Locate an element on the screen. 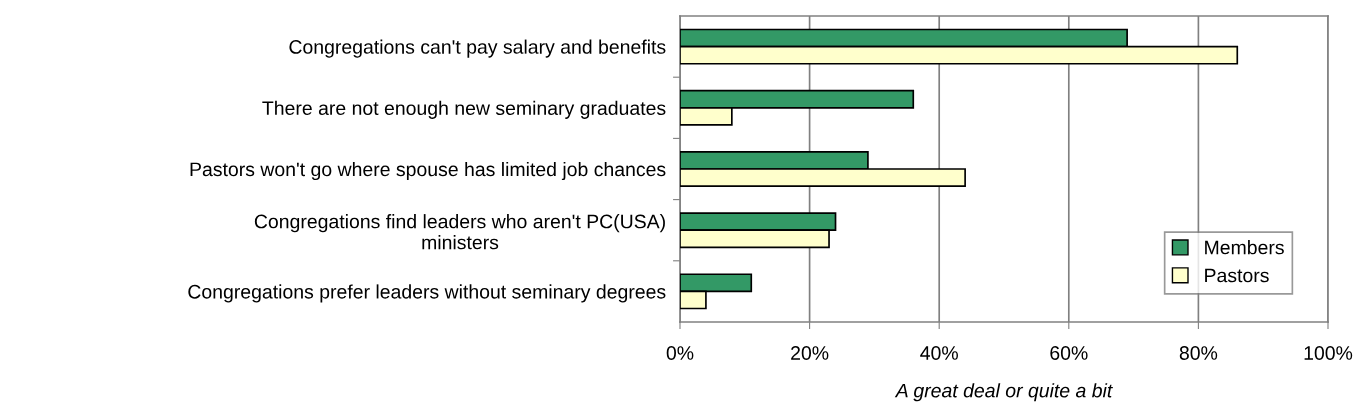 This screenshot has width=1364, height=416. y-tick-label: Congregations can't pay salary and benefits is located at coordinates (477, 48).